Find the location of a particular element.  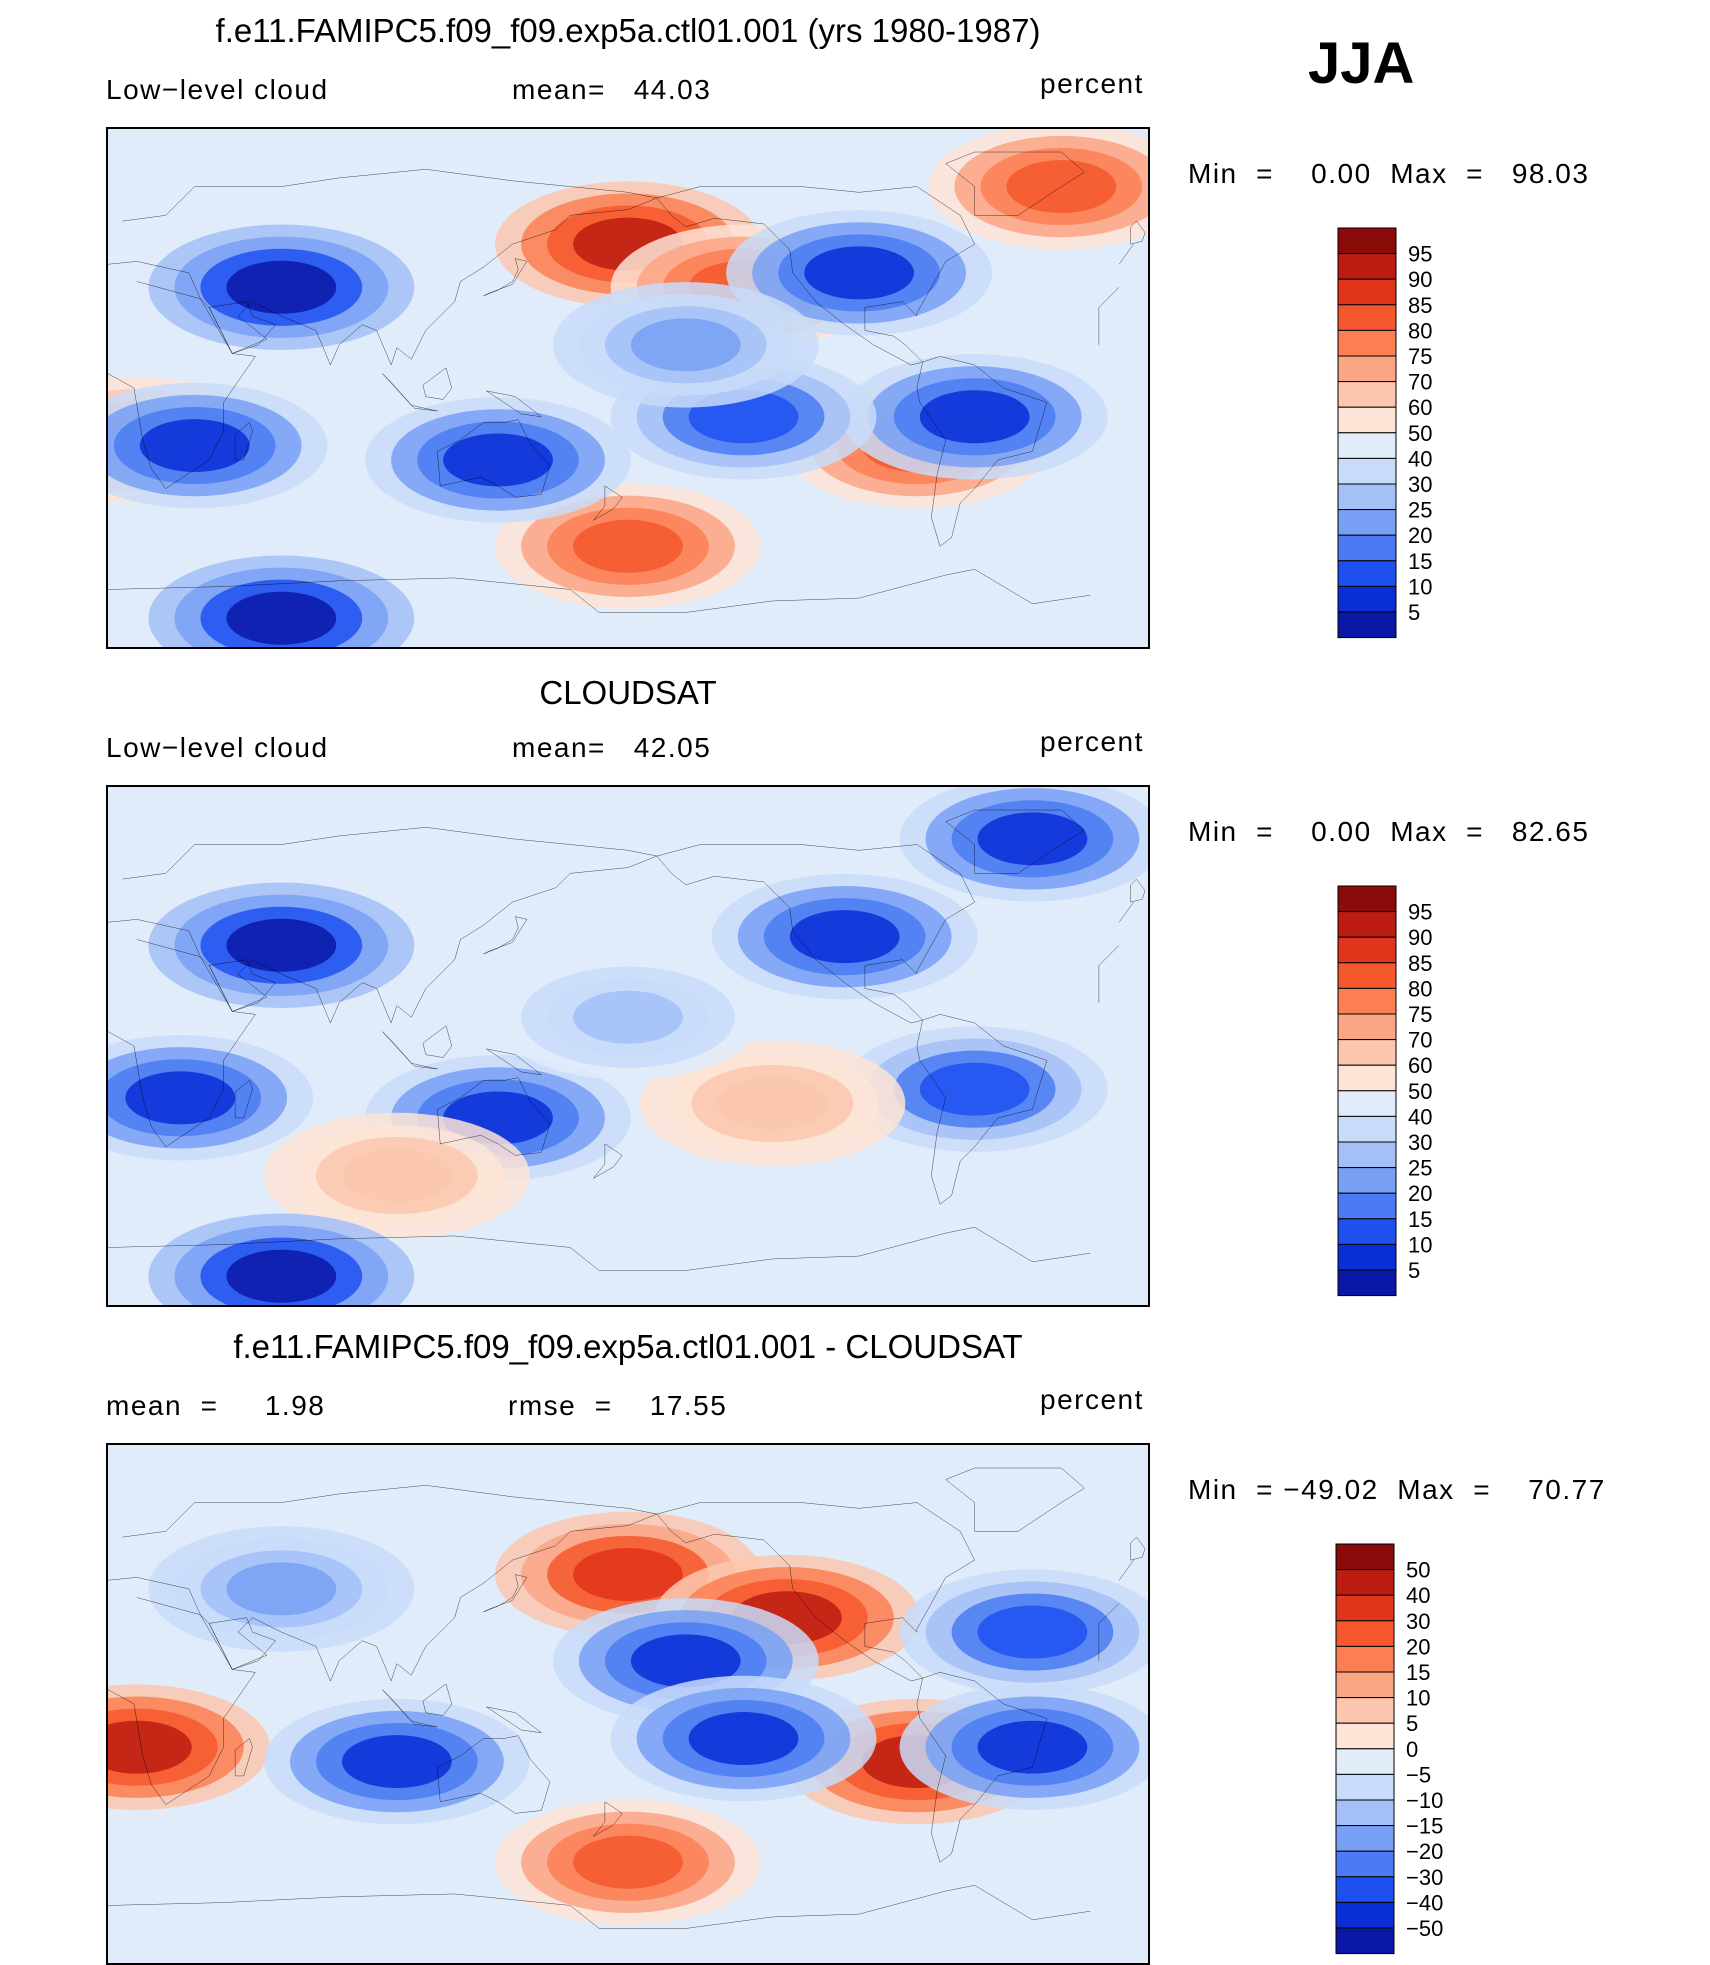

colorbar-label-2-6: 5 is located at coordinates (1412, 1723).